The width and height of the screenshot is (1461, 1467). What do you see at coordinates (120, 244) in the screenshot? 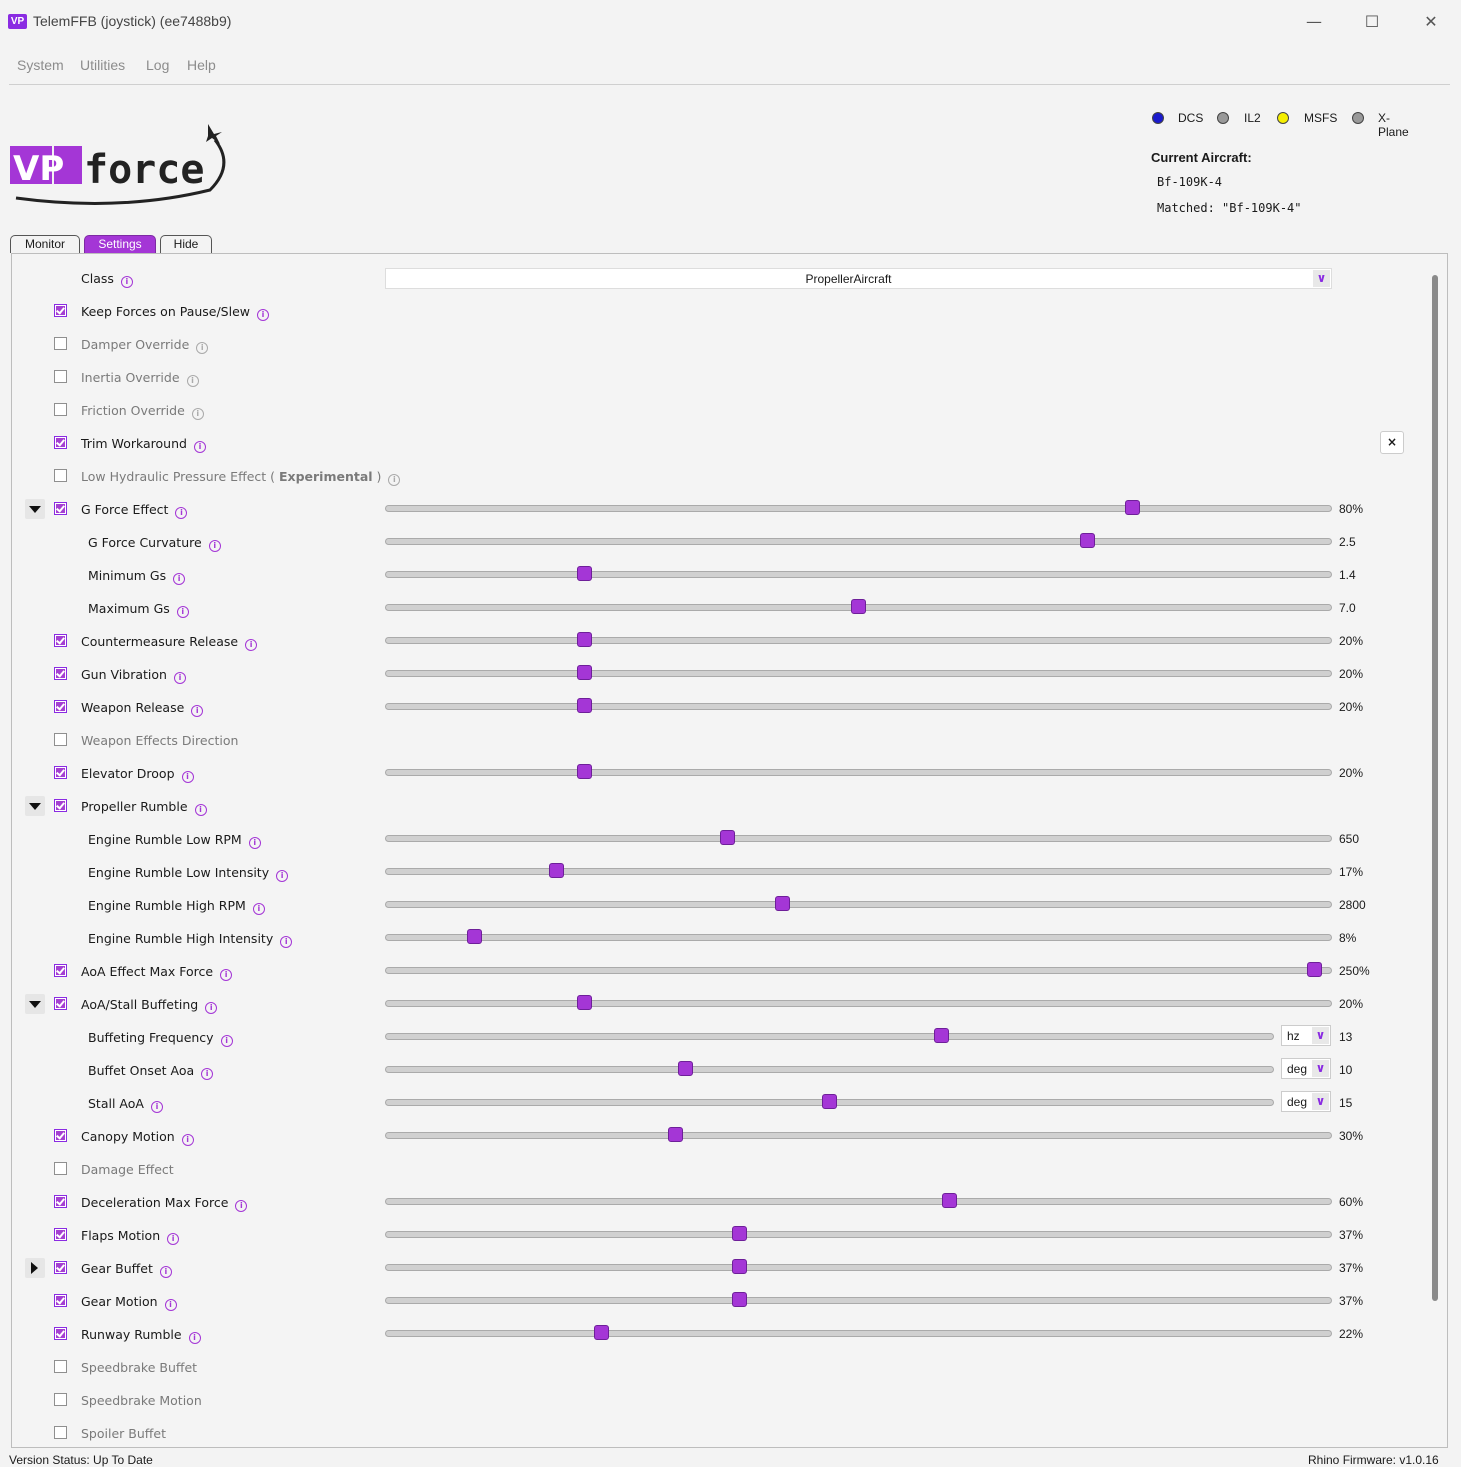
I see `tab-settings: Settings` at bounding box center [120, 244].